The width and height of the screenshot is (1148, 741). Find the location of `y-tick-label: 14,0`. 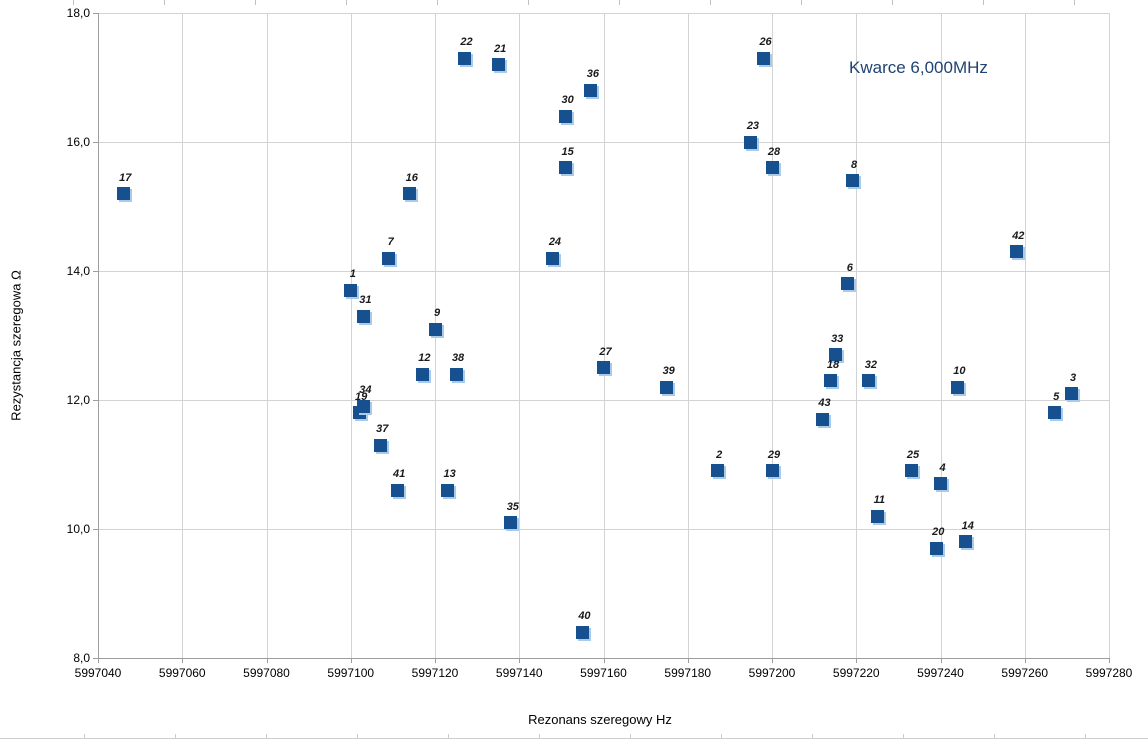

y-tick-label: 14,0 is located at coordinates (78, 271).